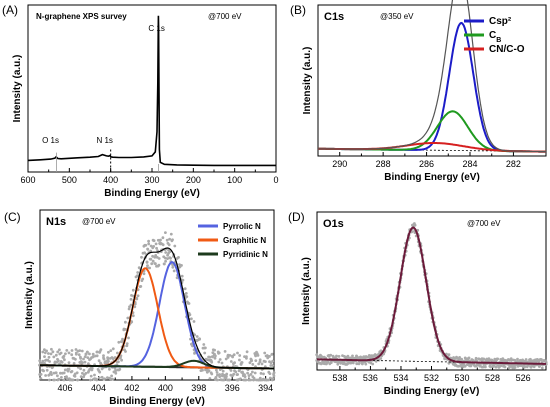 The image size is (550, 407). I want to click on envelope-line, so click(156, 308).